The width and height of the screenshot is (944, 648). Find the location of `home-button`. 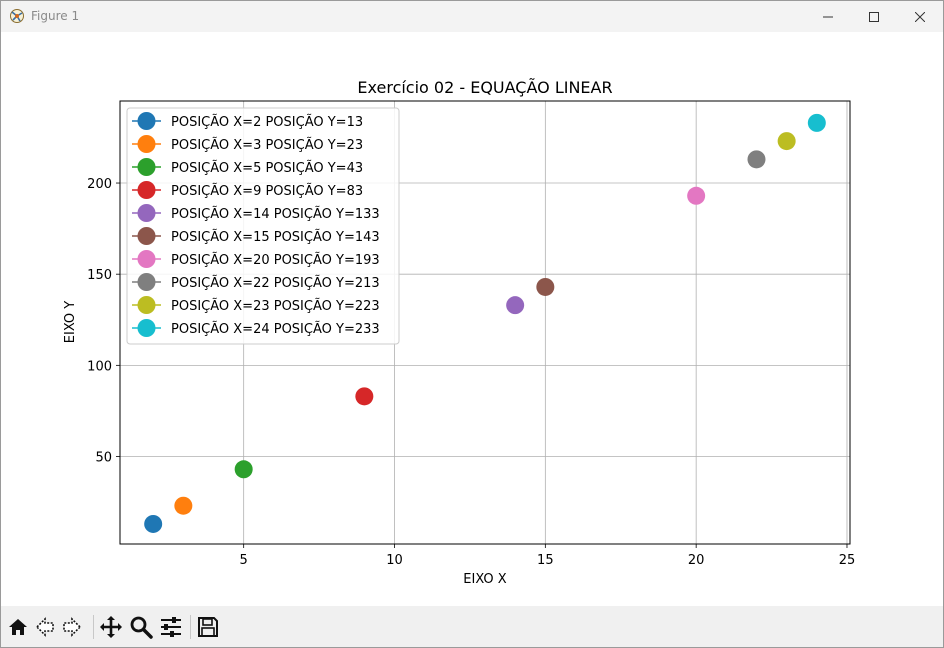

home-button is located at coordinates (18, 627).